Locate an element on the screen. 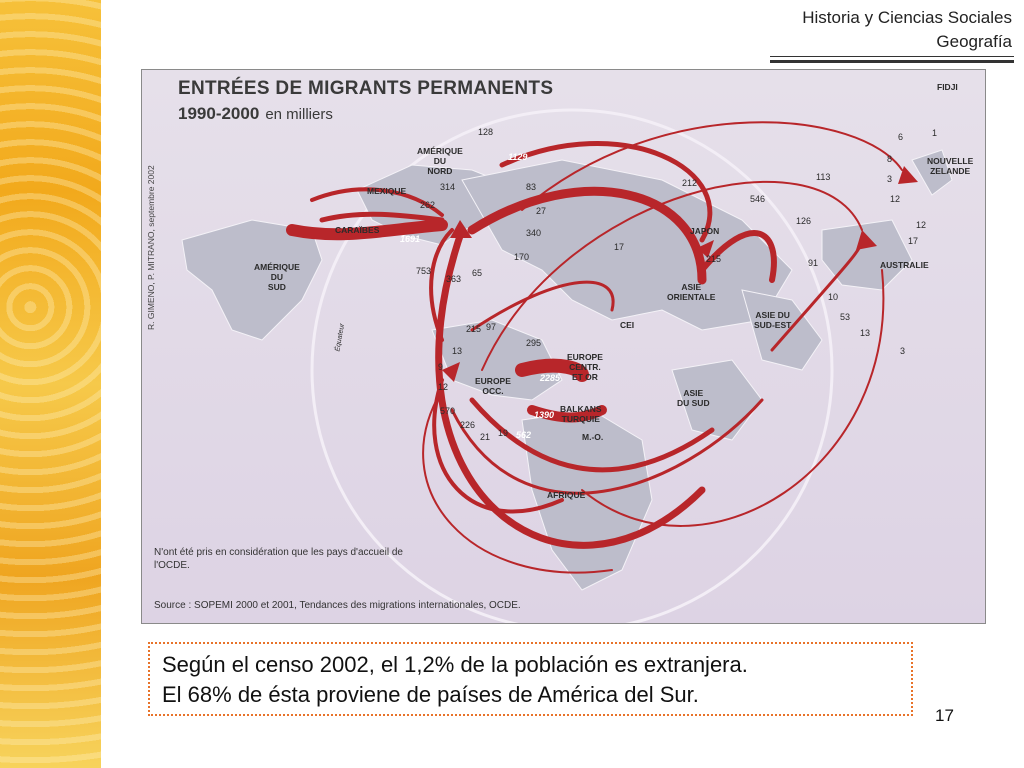 The image size is (1024, 768). flow-value: 65 is located at coordinates (477, 273).